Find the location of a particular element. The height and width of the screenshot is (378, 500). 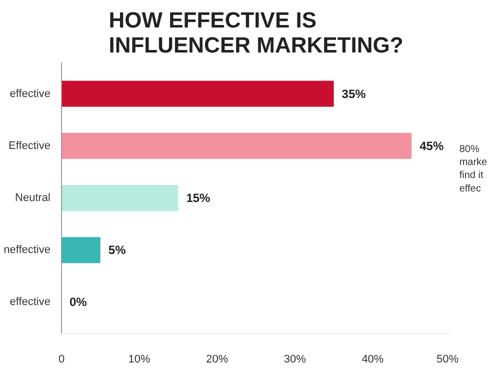

y-tick-label: Effective is located at coordinates (29, 146).